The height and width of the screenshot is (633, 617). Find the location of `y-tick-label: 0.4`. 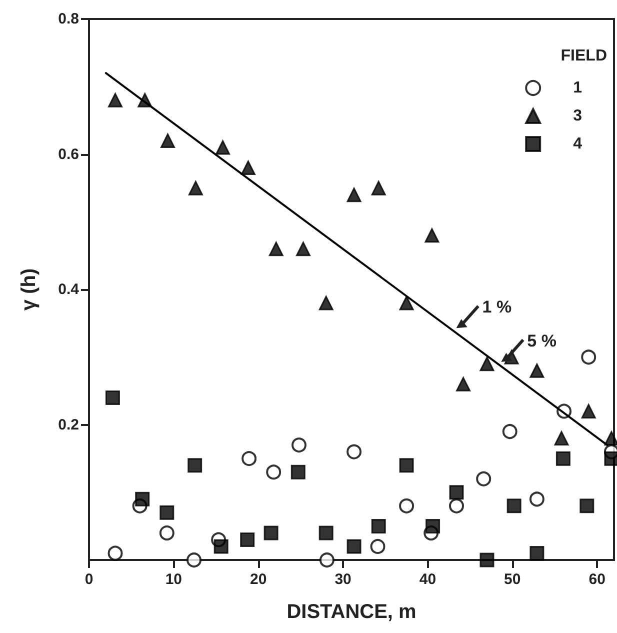

y-tick-label: 0.4 is located at coordinates (69, 289).